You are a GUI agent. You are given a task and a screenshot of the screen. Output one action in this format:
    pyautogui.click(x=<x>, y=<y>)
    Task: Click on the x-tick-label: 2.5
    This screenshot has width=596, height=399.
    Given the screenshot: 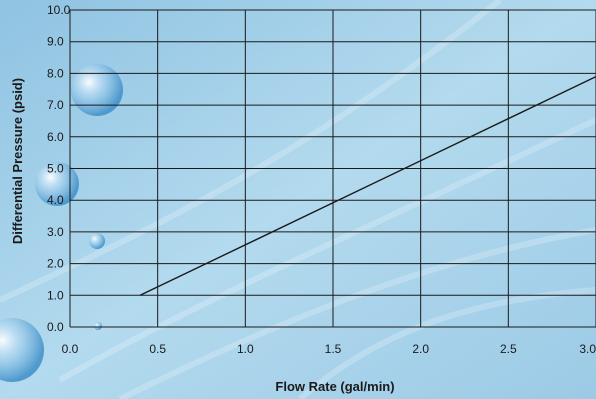 What is the action you would take?
    pyautogui.click(x=508, y=349)
    